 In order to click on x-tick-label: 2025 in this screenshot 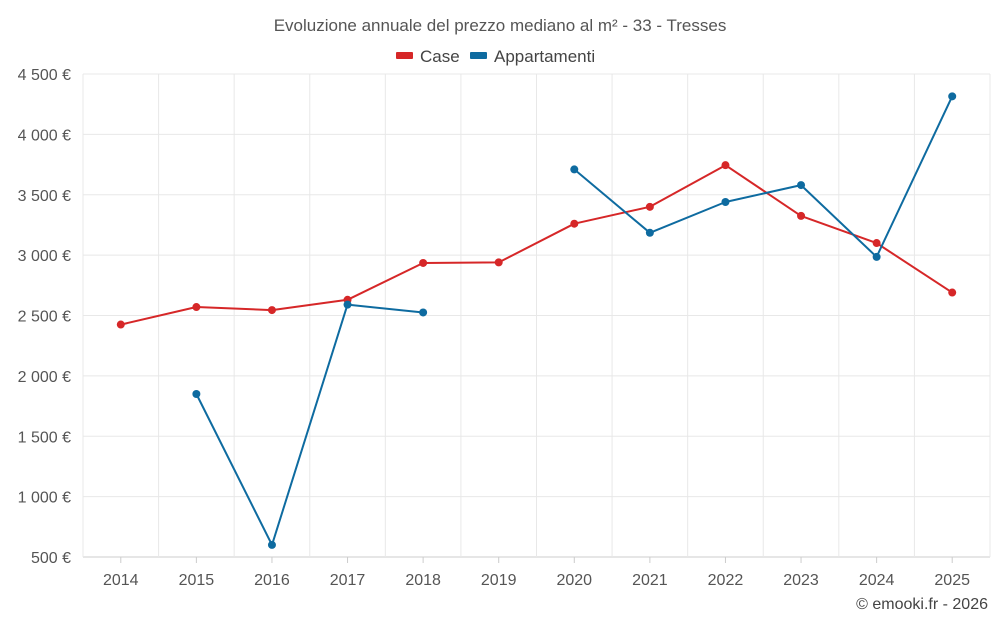, I will do `click(952, 580)`.